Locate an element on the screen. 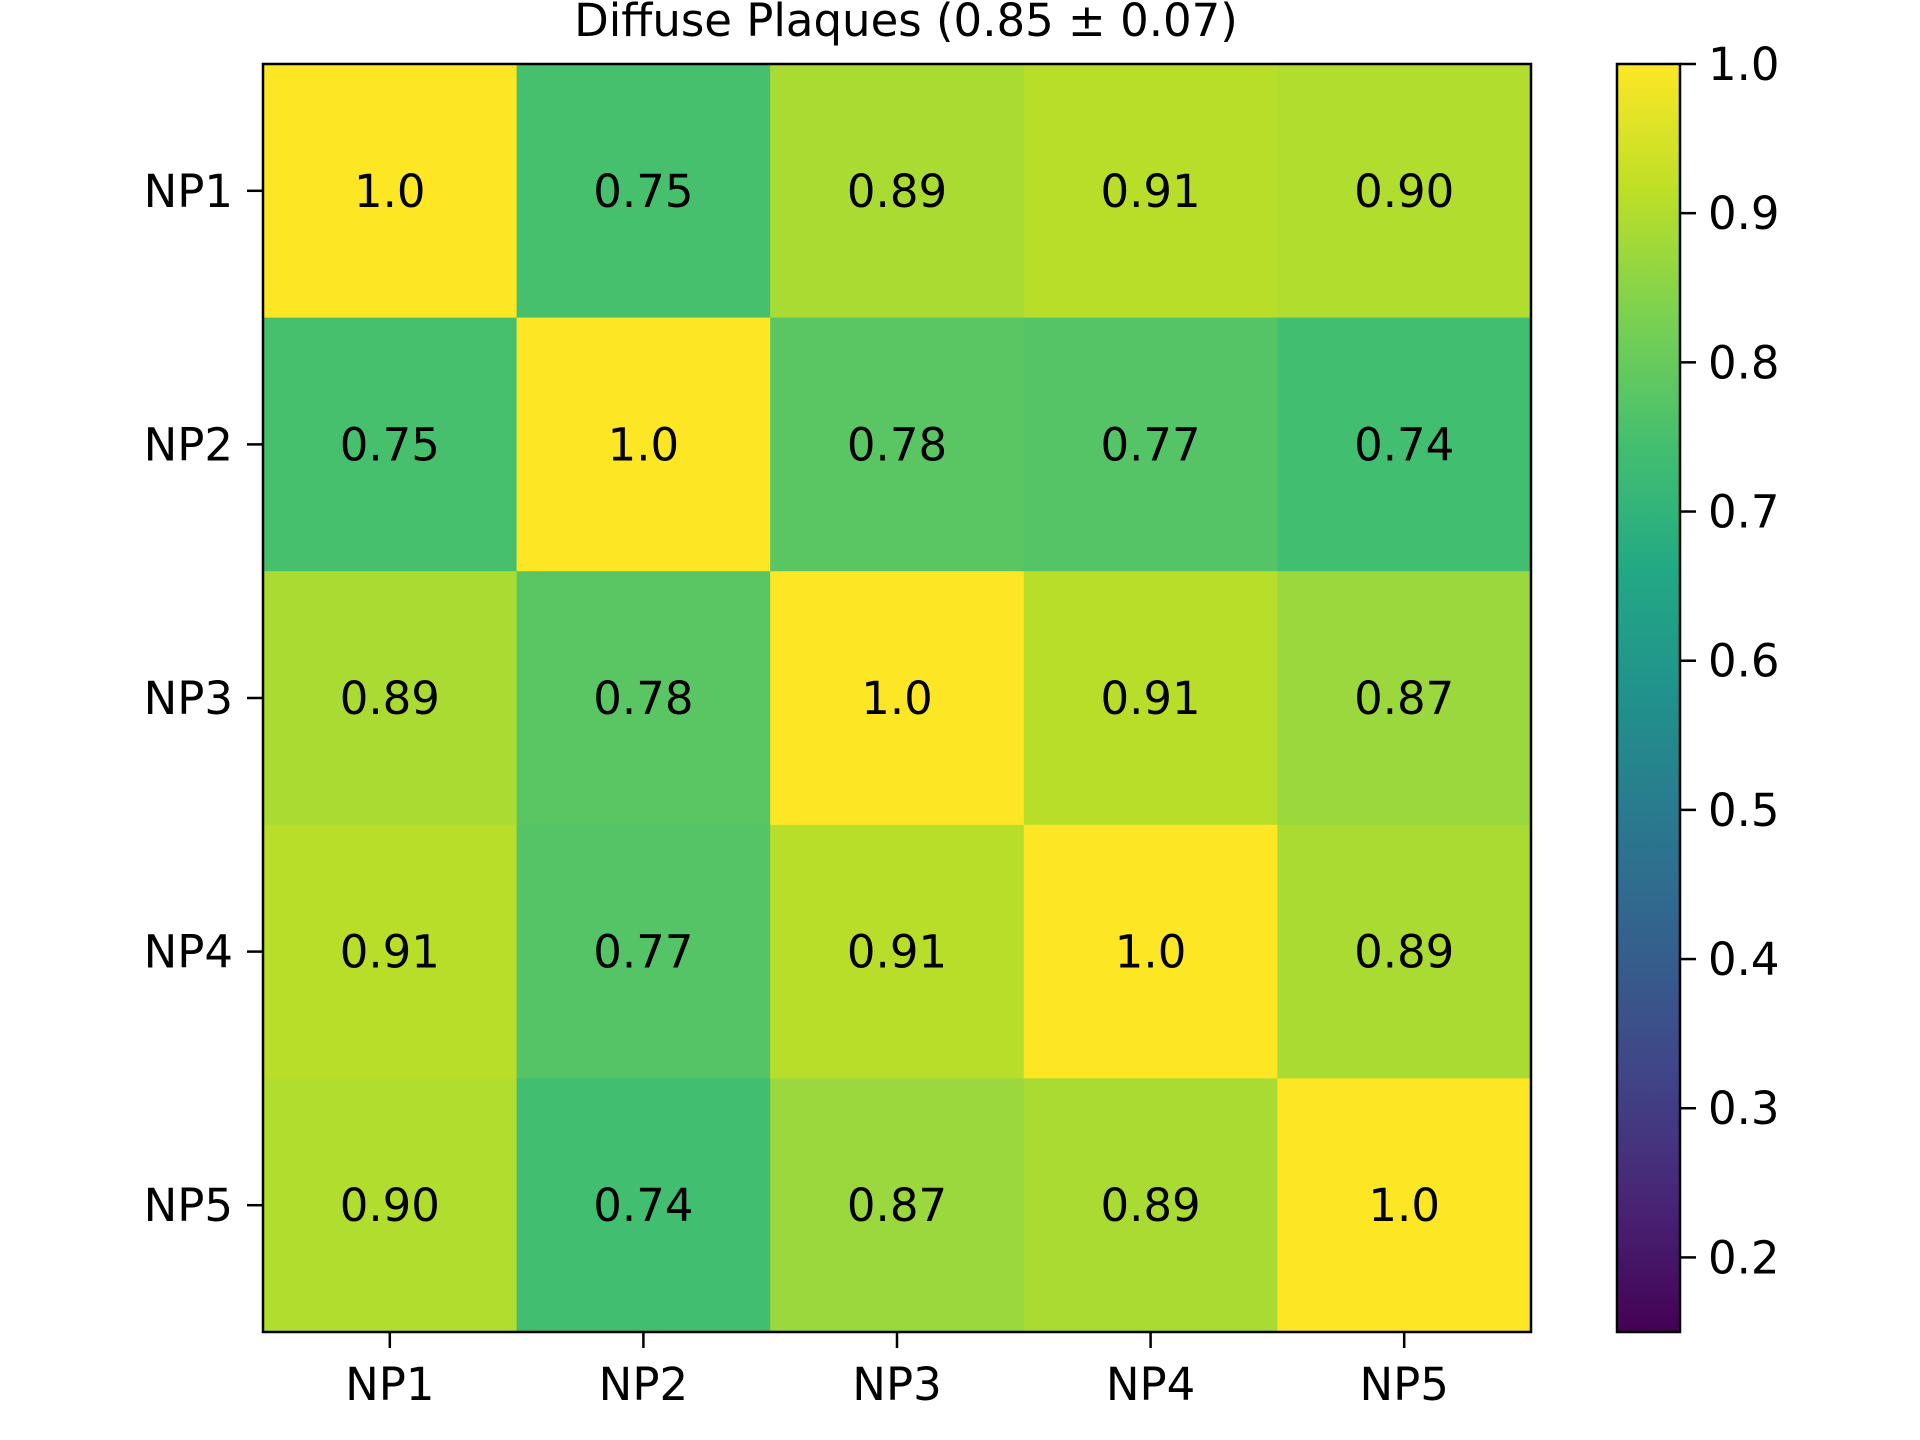 The height and width of the screenshot is (1440, 1920). cell-value-label-r1-c2: 0.75 is located at coordinates (643, 191).